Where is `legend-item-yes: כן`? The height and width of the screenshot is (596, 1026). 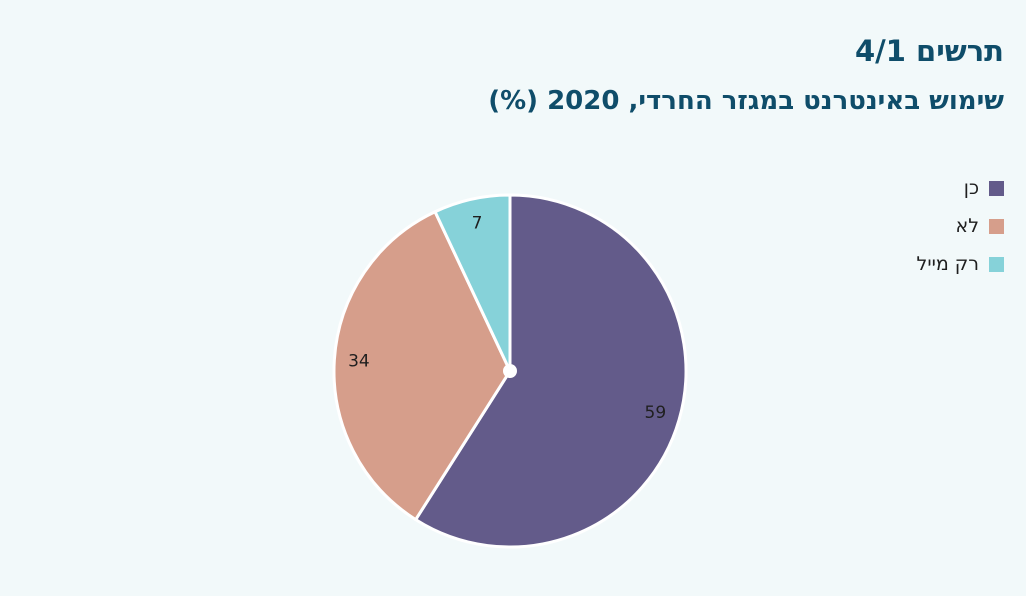 legend-item-yes: כן is located at coordinates (904, 188).